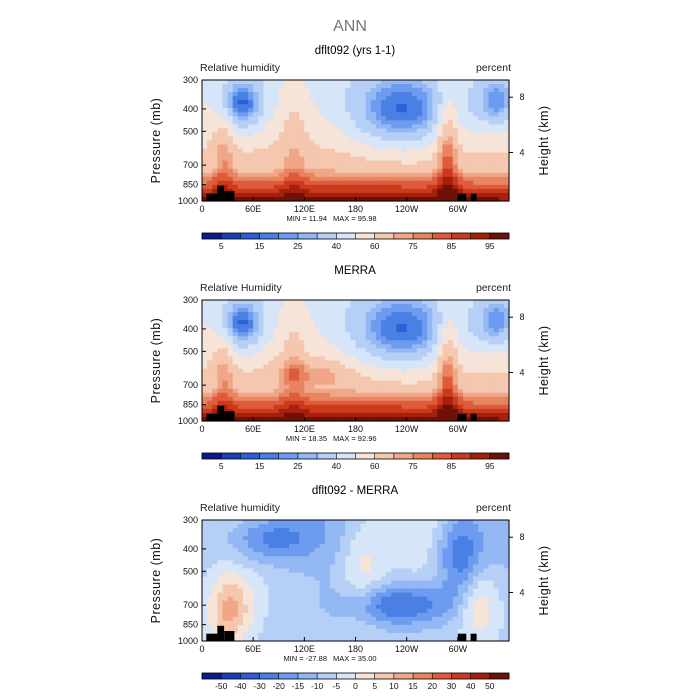 This screenshot has width=700, height=700. What do you see at coordinates (407, 209) in the screenshot?
I see `x-tick-label: 120W` at bounding box center [407, 209].